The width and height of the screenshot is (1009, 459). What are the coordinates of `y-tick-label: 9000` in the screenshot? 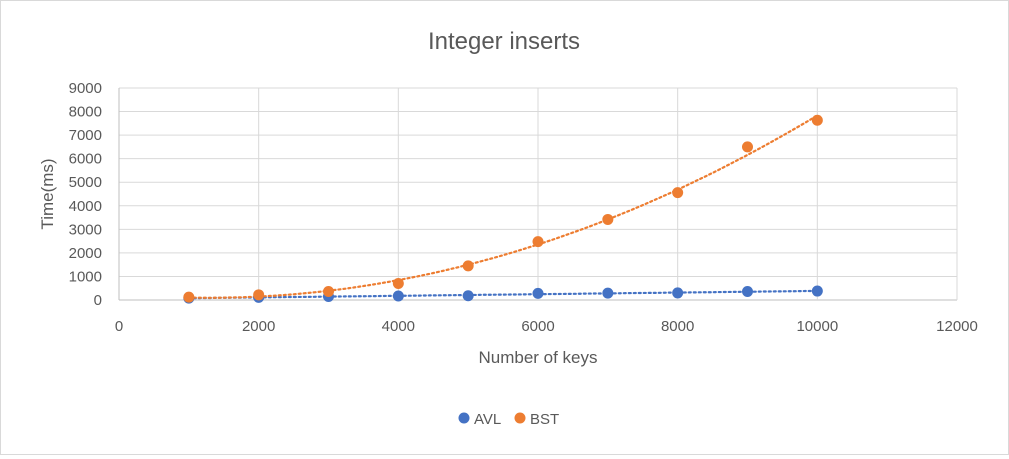 It's located at (85, 88).